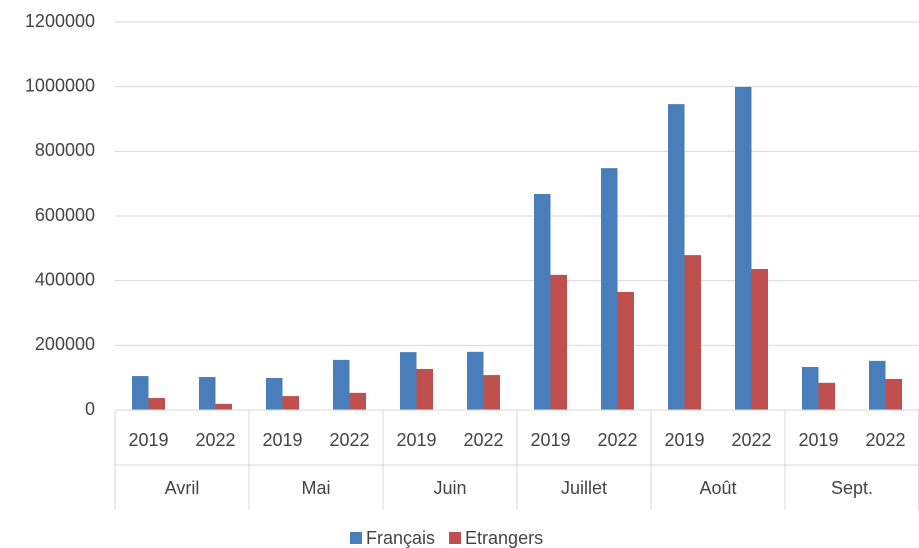  What do you see at coordinates (449, 488) in the screenshot?
I see `group-label: Juin` at bounding box center [449, 488].